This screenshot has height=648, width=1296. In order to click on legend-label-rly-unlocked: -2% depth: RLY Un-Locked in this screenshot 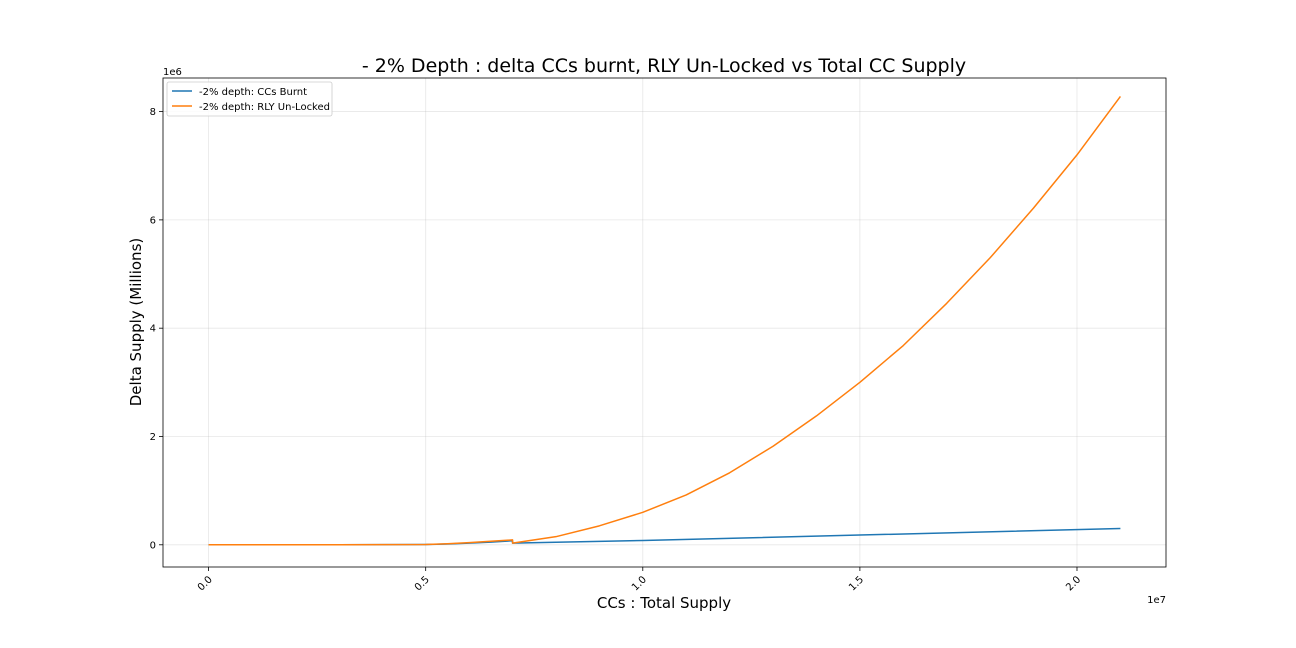, I will do `click(264, 107)`.